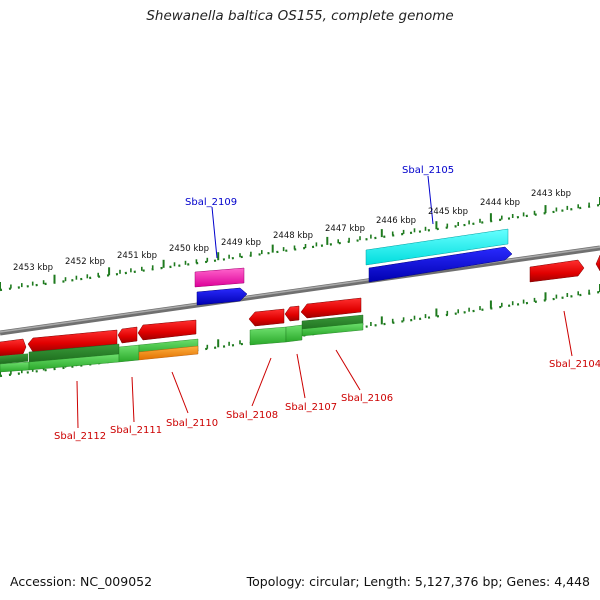  Describe the element at coordinates (597, 263) in the screenshot. I see `gene-edge-right` at that location.